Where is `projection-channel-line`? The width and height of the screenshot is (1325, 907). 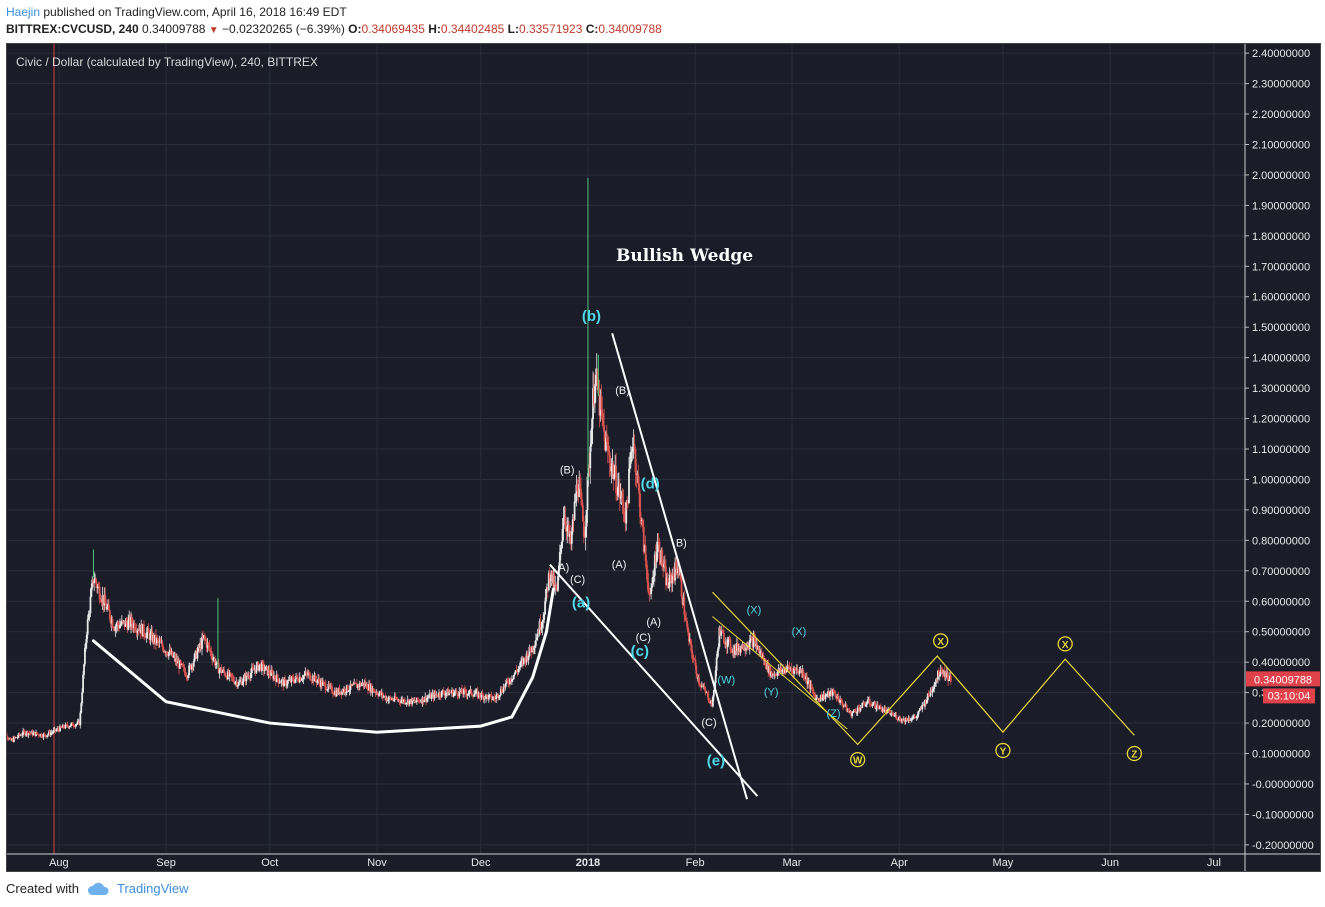
projection-channel-line is located at coordinates (780, 673).